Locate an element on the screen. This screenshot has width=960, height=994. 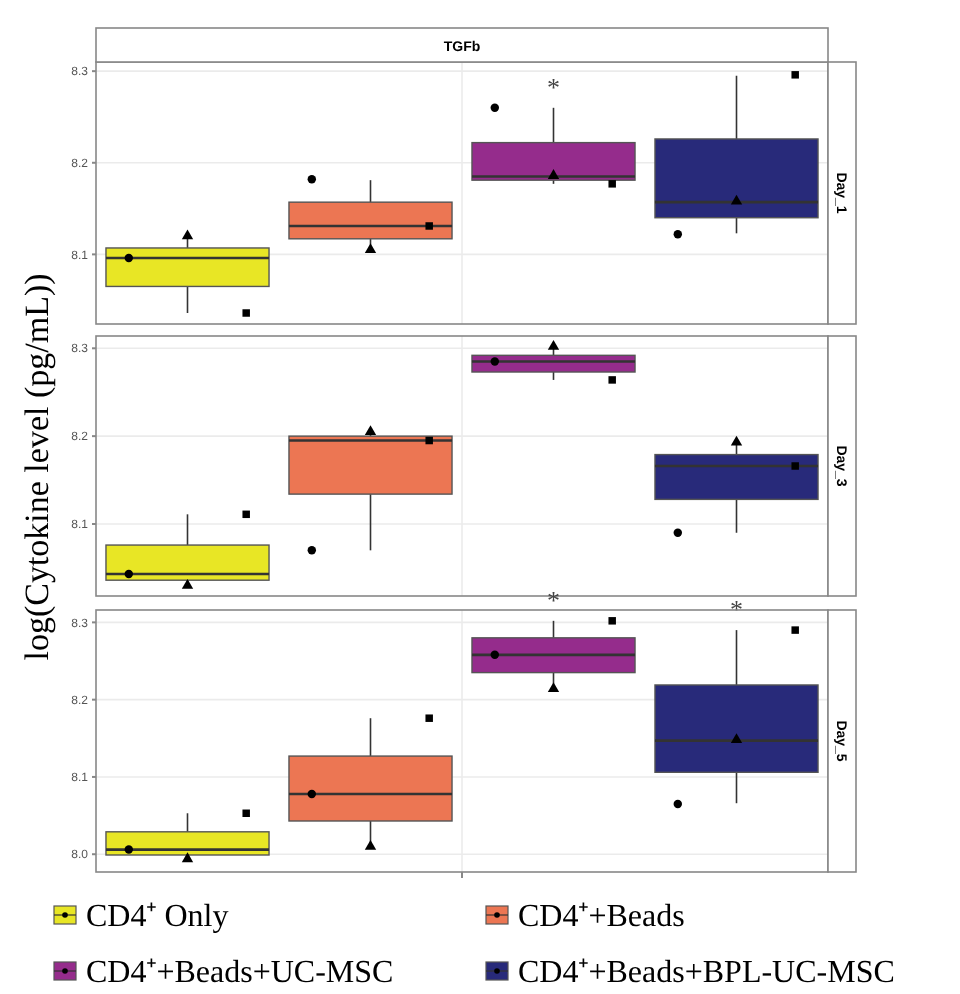
legend-label: CD4⁺ Only is located at coordinates (157, 917).